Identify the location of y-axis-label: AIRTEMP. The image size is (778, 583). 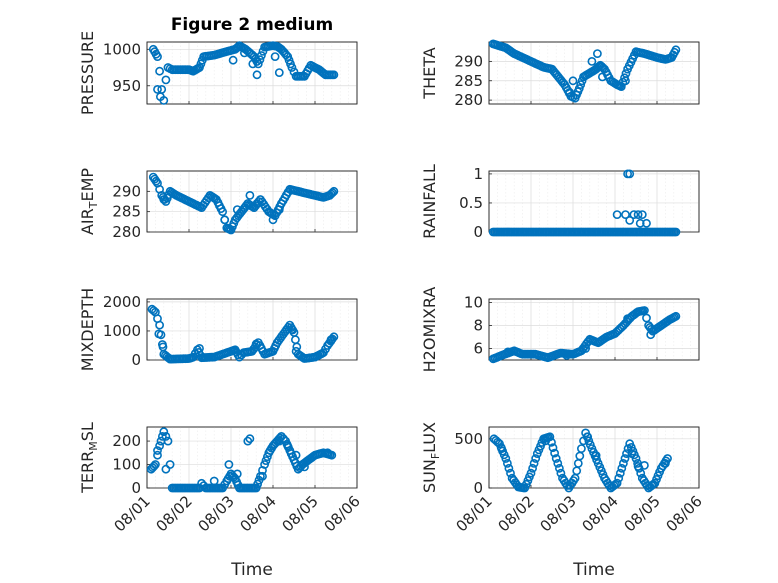
(89, 201).